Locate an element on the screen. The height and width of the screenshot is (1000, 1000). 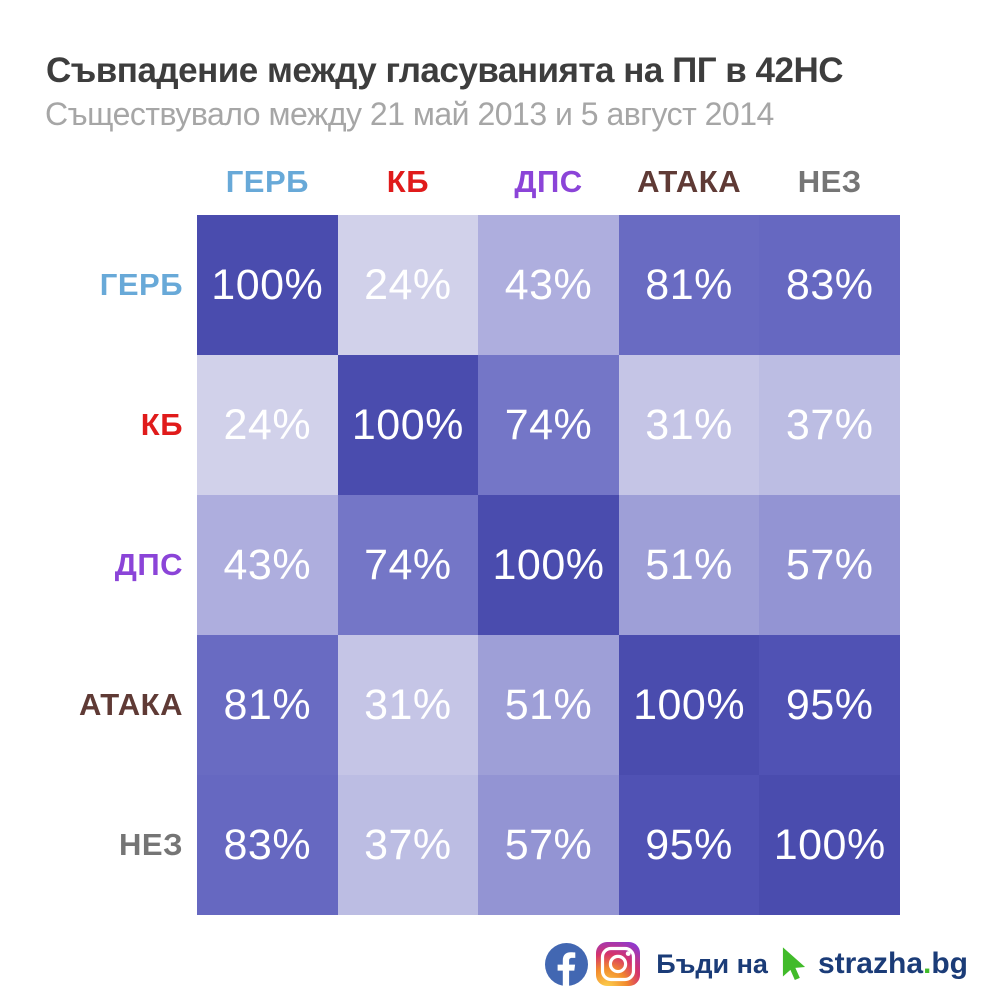
heatmap-cell-КБ-НЕЗ: 37% is located at coordinates (829, 425).